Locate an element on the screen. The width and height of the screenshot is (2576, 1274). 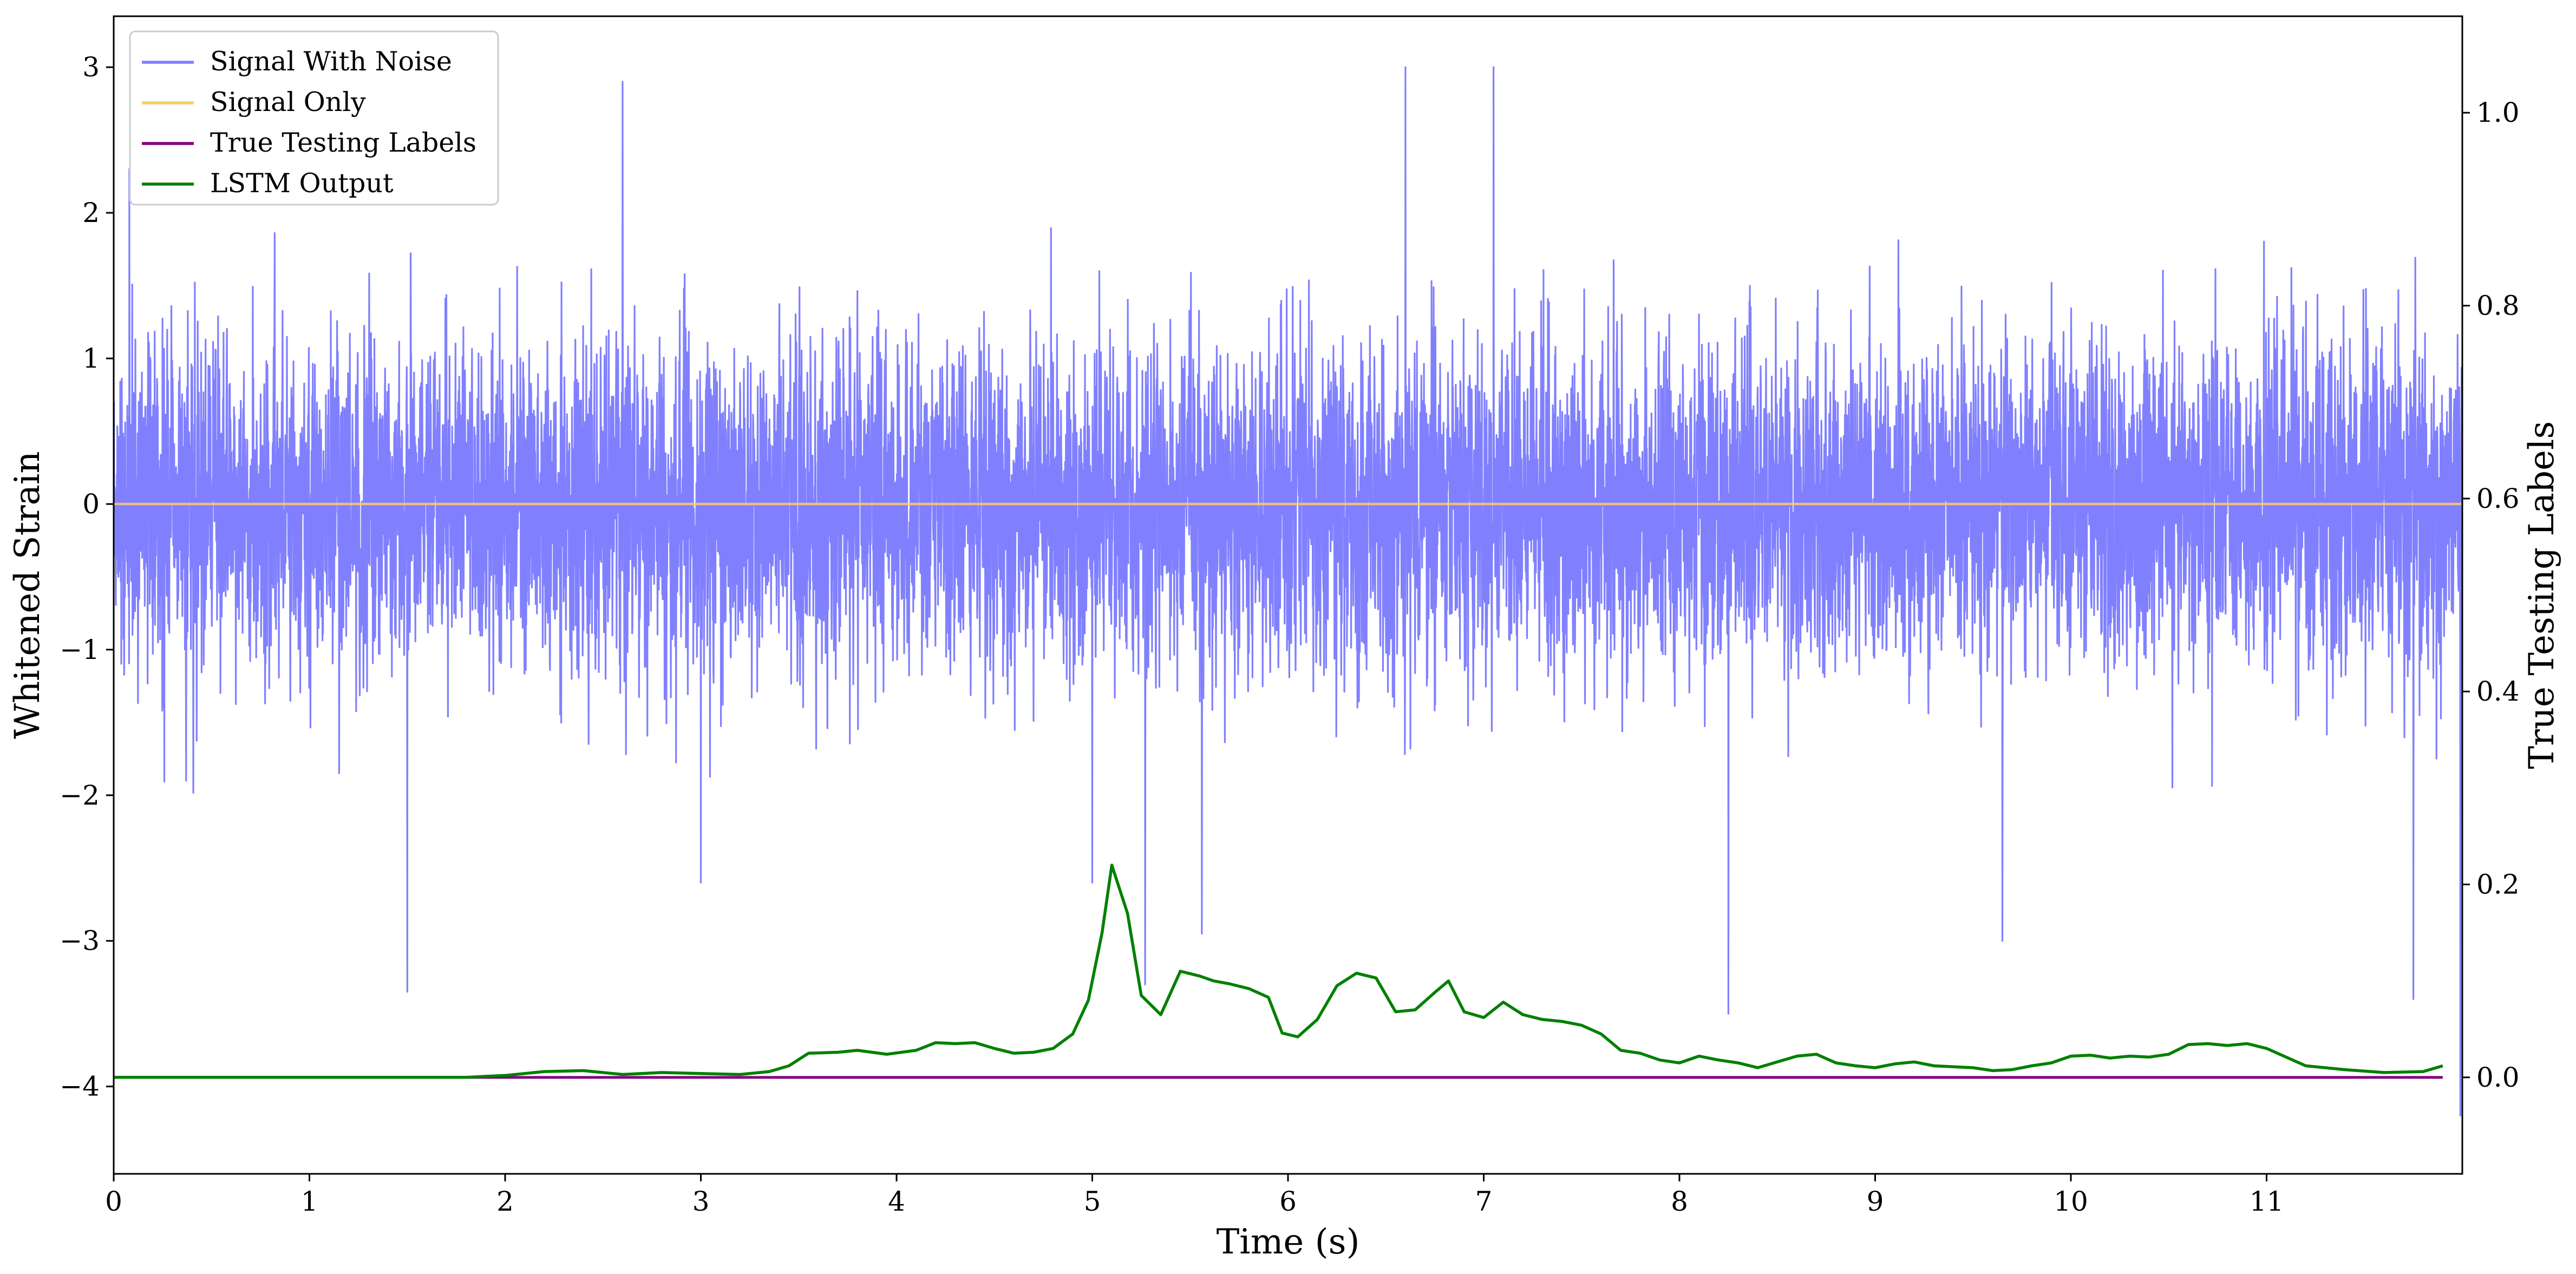
y-tick-label-left: −1 is located at coordinates (80, 649).